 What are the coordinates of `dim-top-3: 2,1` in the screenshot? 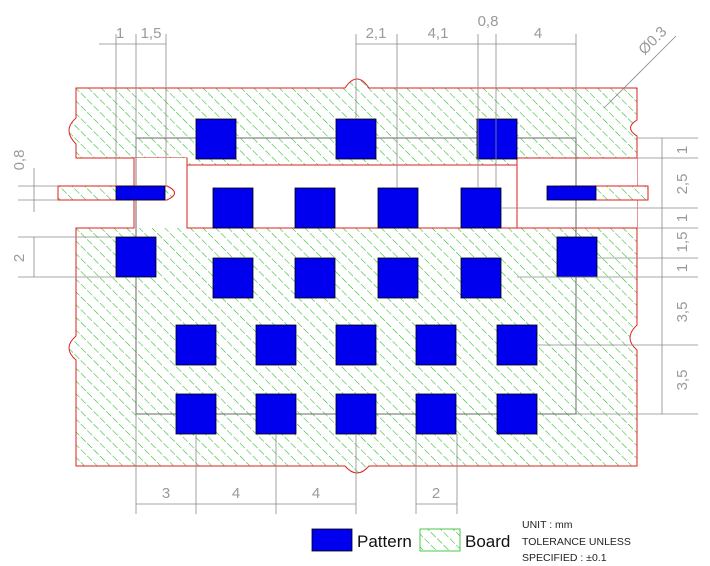 It's located at (376, 33).